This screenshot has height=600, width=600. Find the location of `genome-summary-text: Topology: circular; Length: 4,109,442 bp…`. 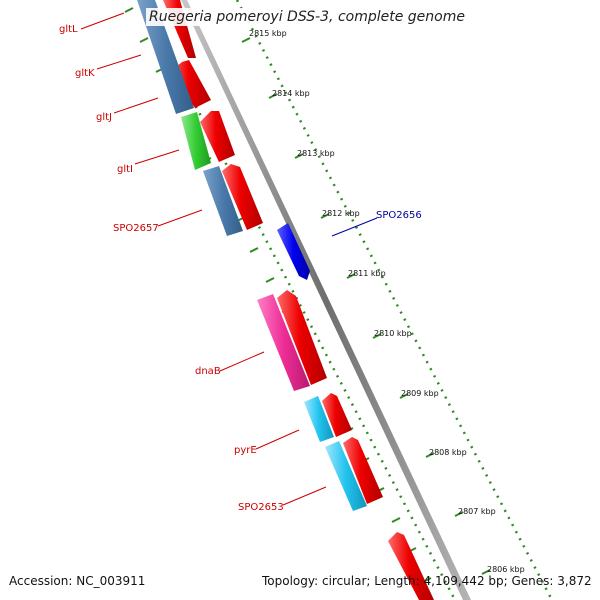

genome-summary-text: Topology: circular; Length: 4,109,442 bp… is located at coordinates (427, 581).